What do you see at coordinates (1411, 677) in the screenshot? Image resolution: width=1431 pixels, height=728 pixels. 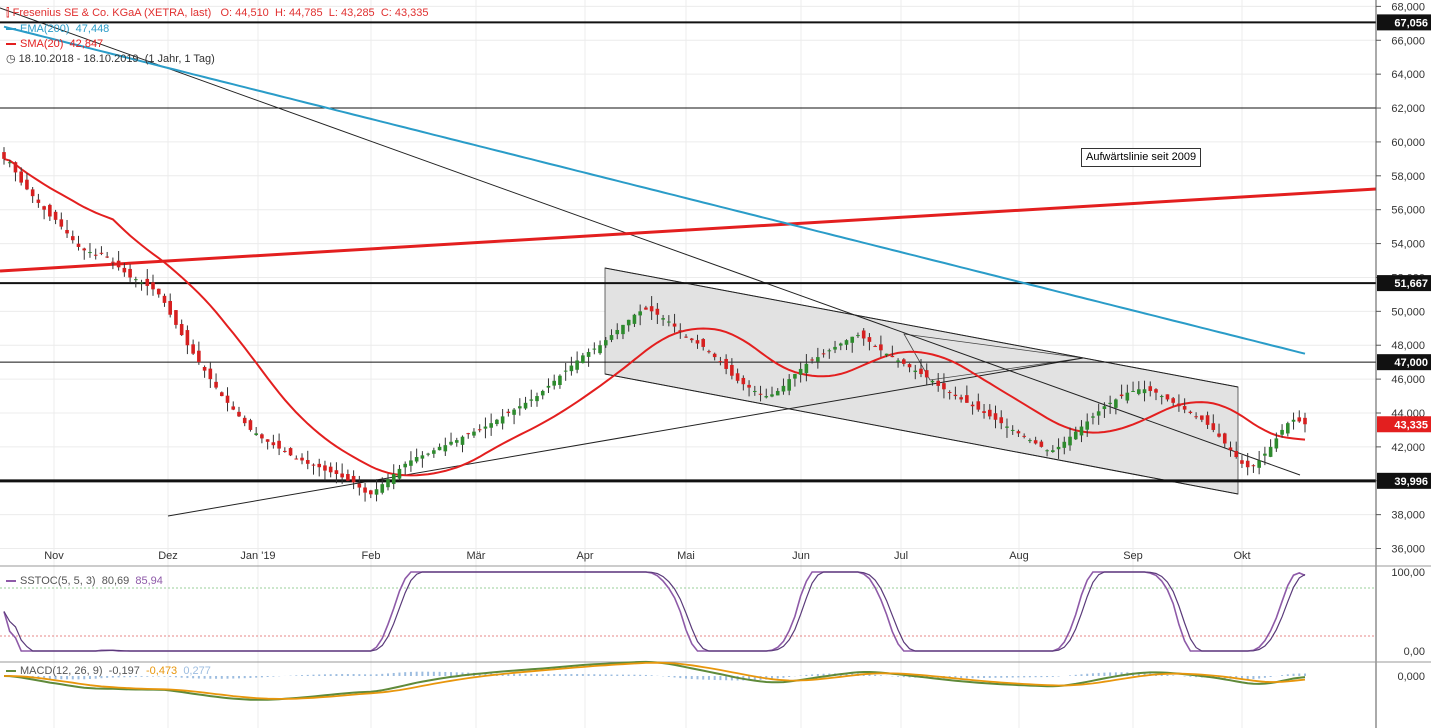 I see `macd-tick-label: 0,000` at bounding box center [1411, 677].